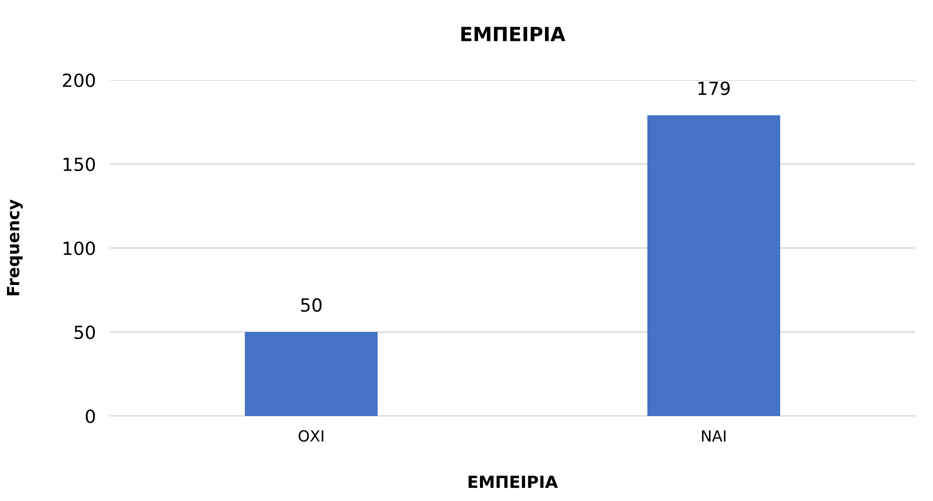 The height and width of the screenshot is (501, 933). Describe the element at coordinates (78, 80) in the screenshot. I see `y-tick-label: 200` at that location.